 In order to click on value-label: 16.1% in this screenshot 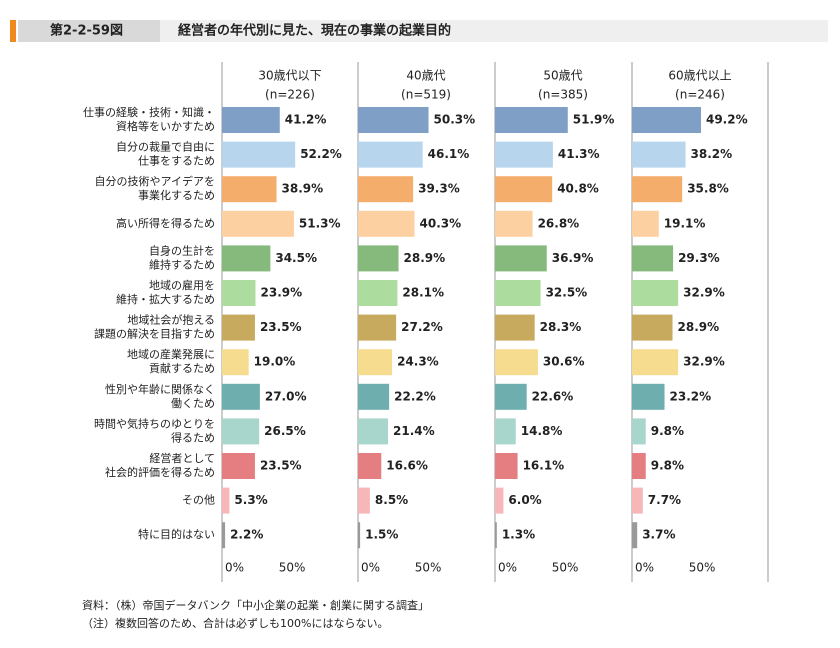, I will do `click(544, 466)`.